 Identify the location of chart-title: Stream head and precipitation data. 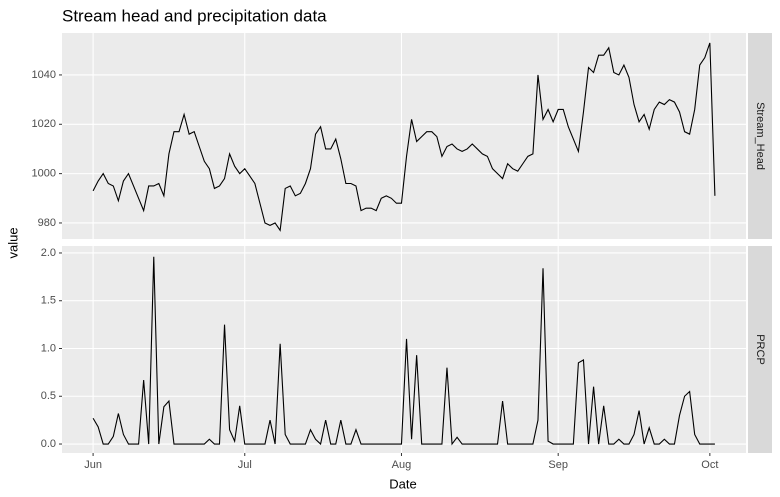
(194, 15).